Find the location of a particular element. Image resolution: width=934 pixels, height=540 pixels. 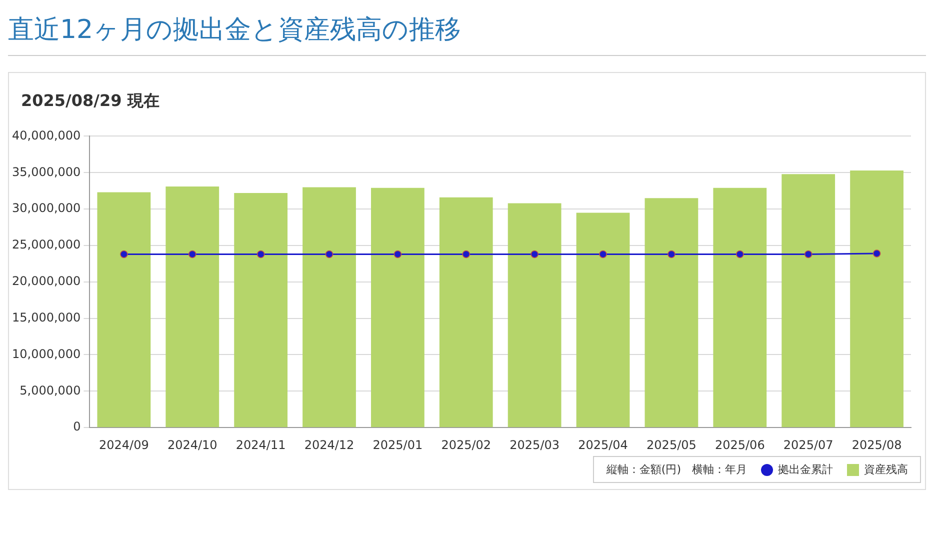

y-tick-label: 5,000,000 is located at coordinates (50, 390).